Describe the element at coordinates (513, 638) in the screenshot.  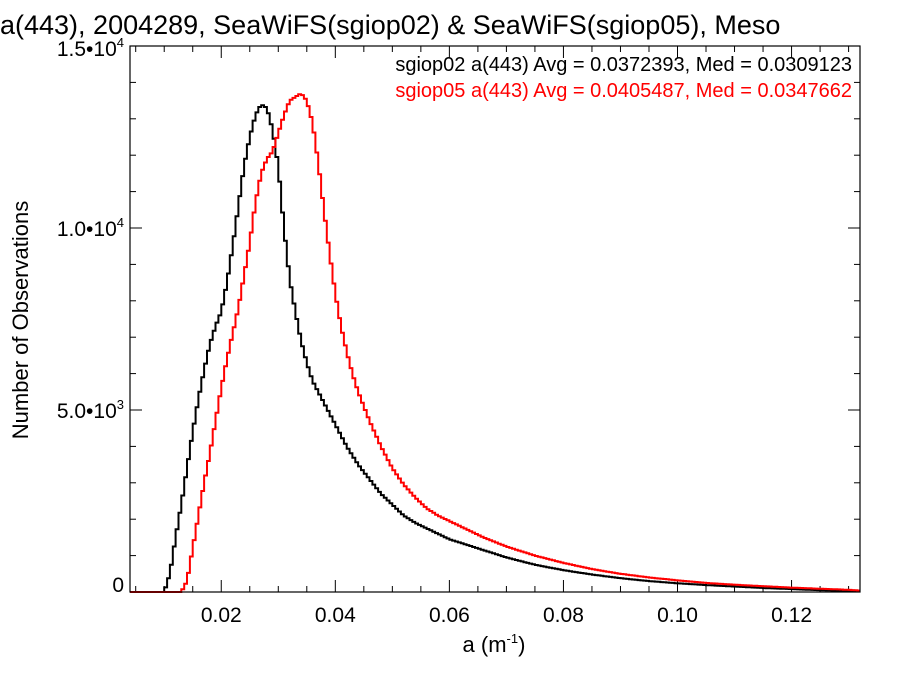
I see `x-axis-label-exponent: -1` at that location.